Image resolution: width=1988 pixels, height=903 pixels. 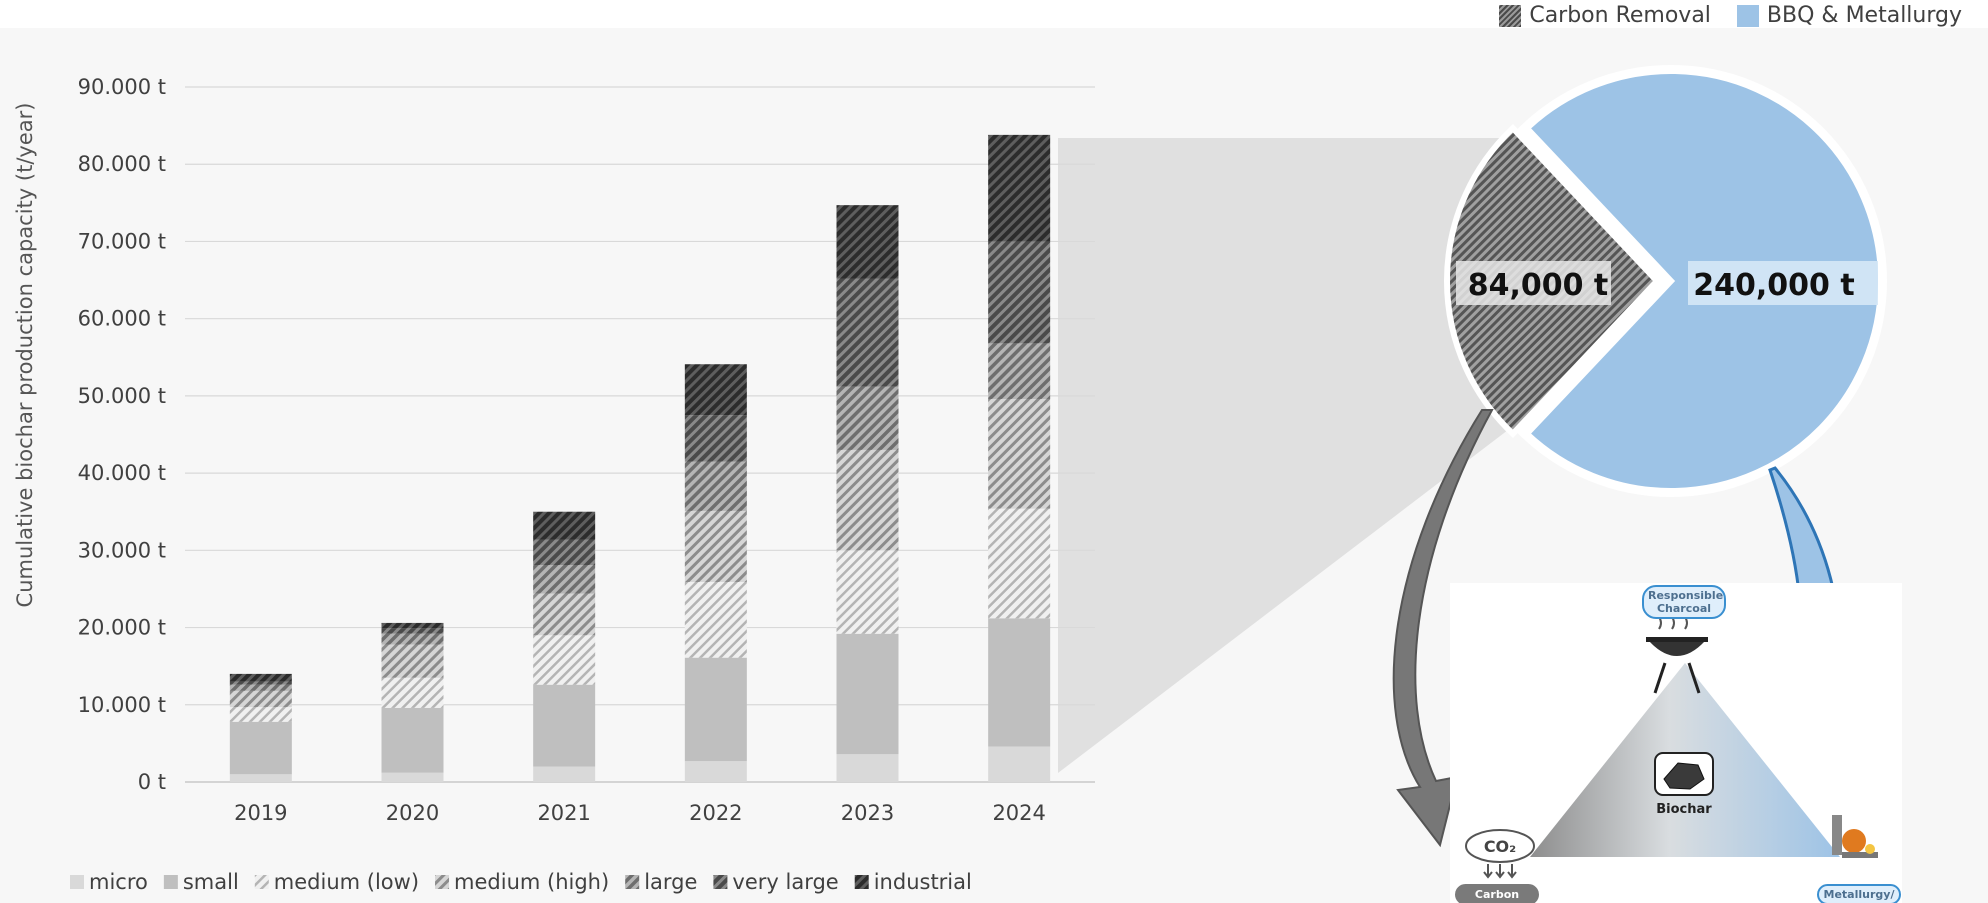 What do you see at coordinates (1510, 15) in the screenshot?
I see `legend-swatch-carbon-removal` at bounding box center [1510, 15].